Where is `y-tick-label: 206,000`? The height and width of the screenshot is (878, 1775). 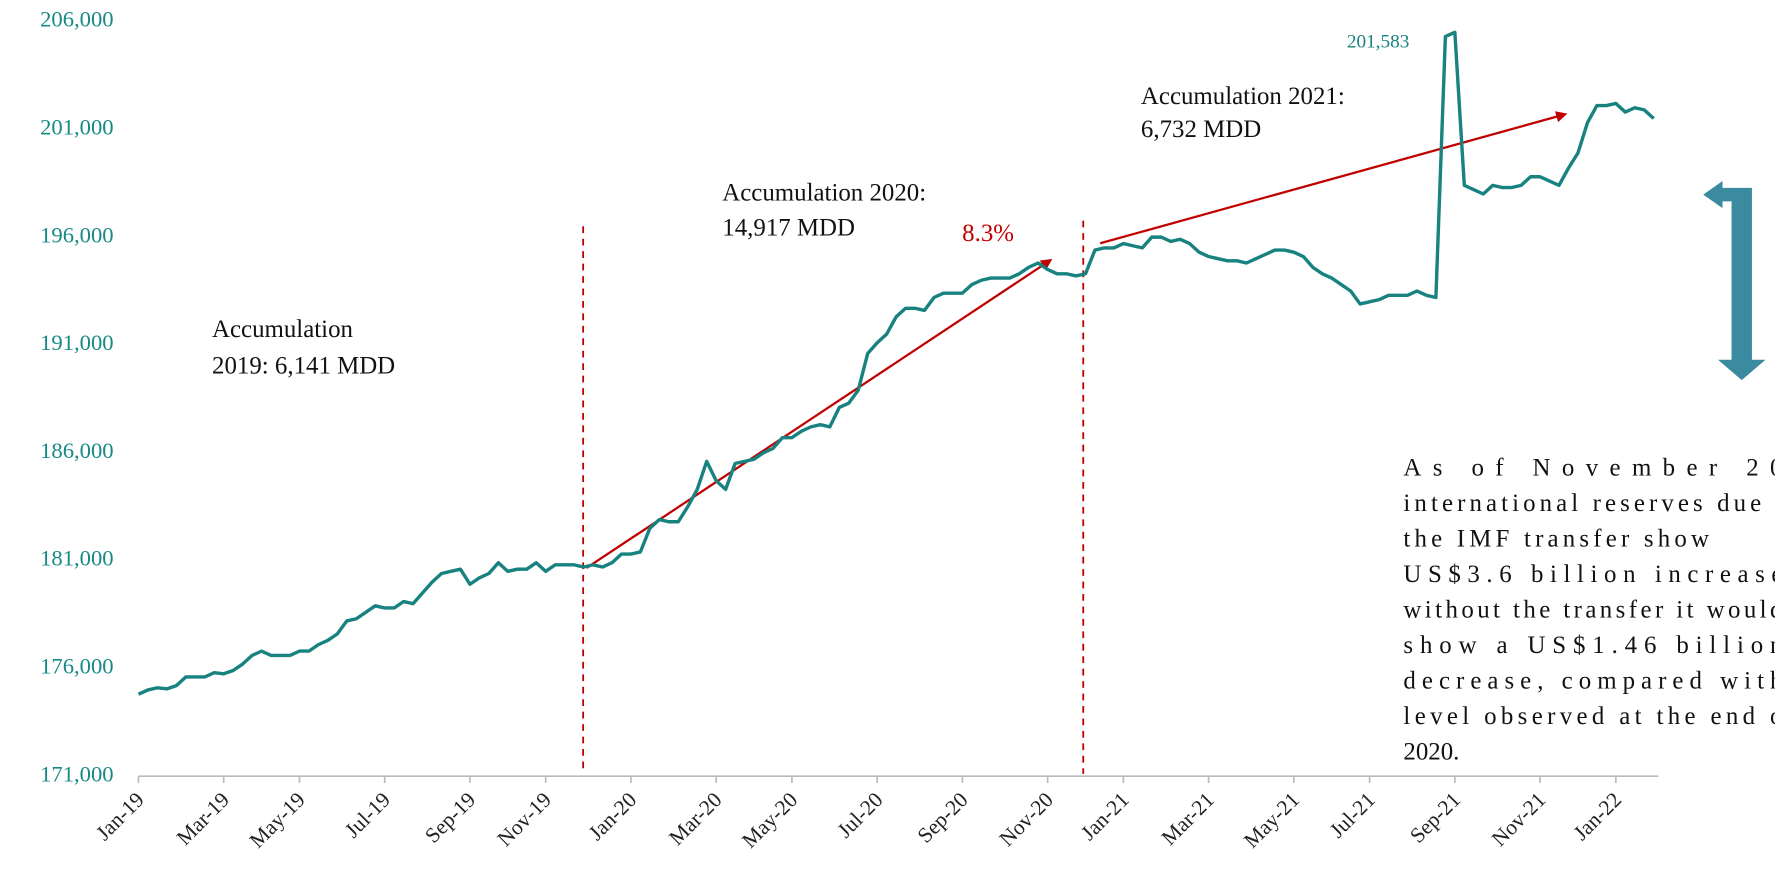 y-tick-label: 206,000 is located at coordinates (76, 19).